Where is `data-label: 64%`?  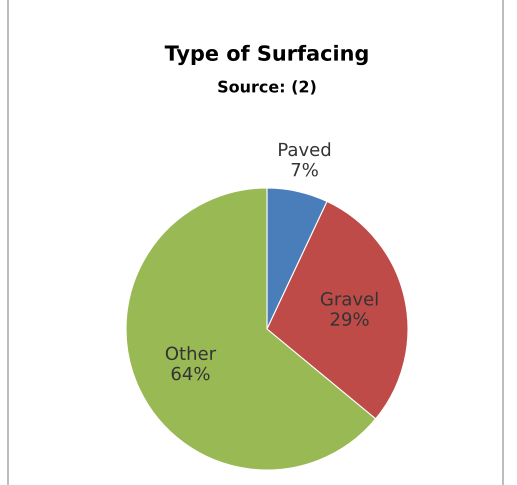 data-label: 64% is located at coordinates (191, 373).